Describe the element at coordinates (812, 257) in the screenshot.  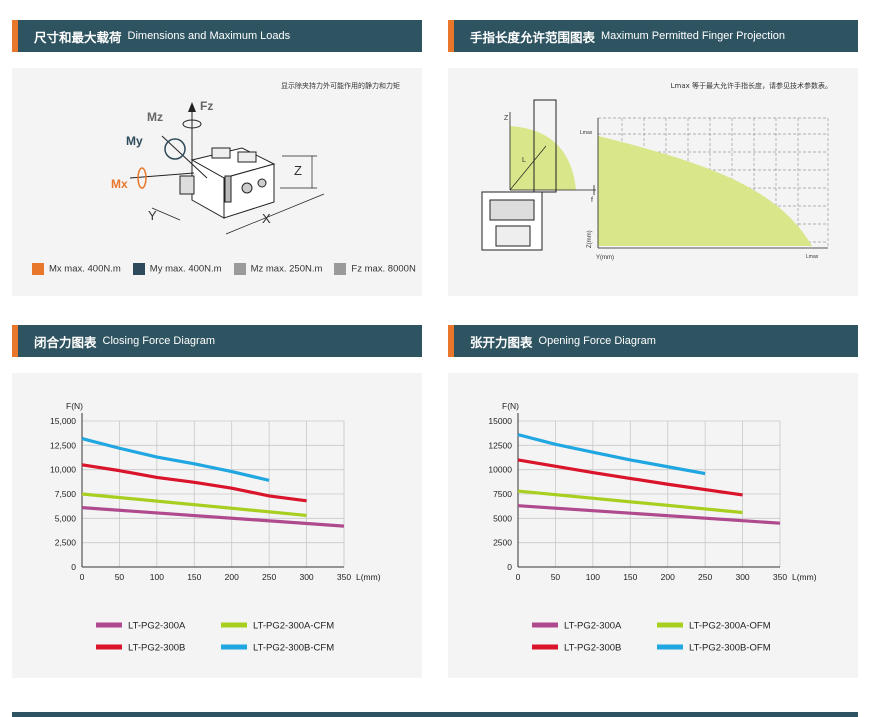
I see `label-lmax-bottom: Lmax` at that location.